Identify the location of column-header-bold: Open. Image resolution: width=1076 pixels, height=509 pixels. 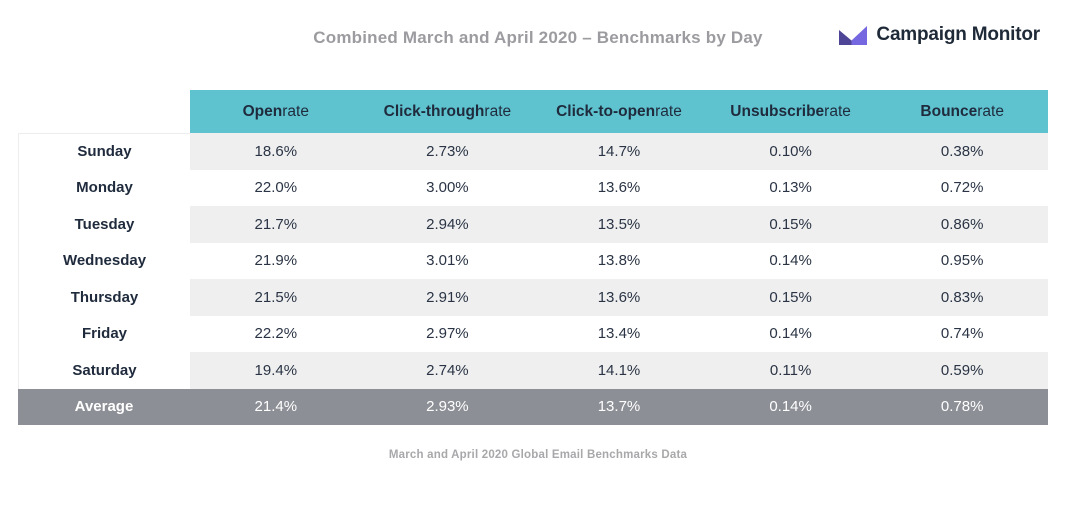
(262, 111).